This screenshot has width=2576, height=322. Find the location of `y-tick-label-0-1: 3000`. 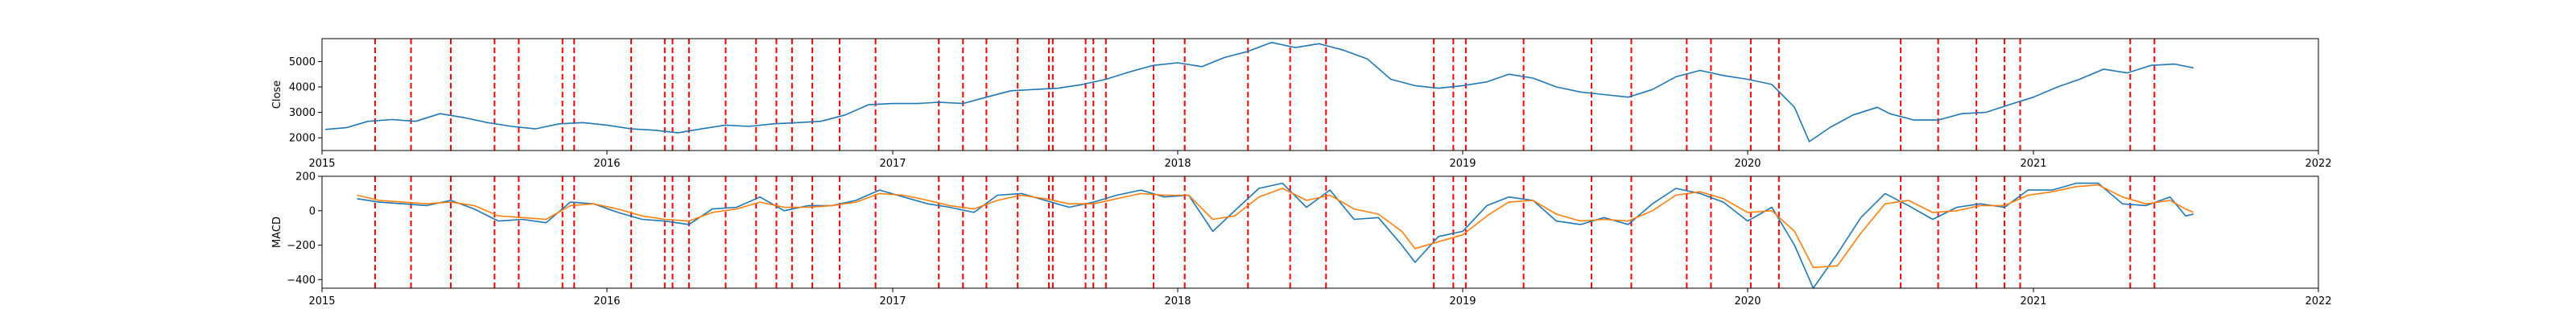

y-tick-label-0-1: 3000 is located at coordinates (302, 113).